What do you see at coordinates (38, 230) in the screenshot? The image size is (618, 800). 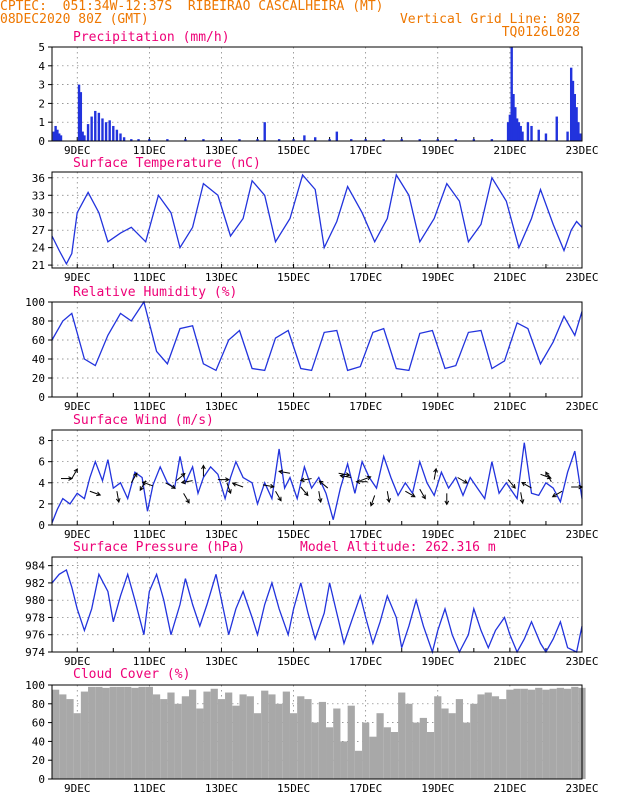 I see `y-tick-label: 27` at bounding box center [38, 230].